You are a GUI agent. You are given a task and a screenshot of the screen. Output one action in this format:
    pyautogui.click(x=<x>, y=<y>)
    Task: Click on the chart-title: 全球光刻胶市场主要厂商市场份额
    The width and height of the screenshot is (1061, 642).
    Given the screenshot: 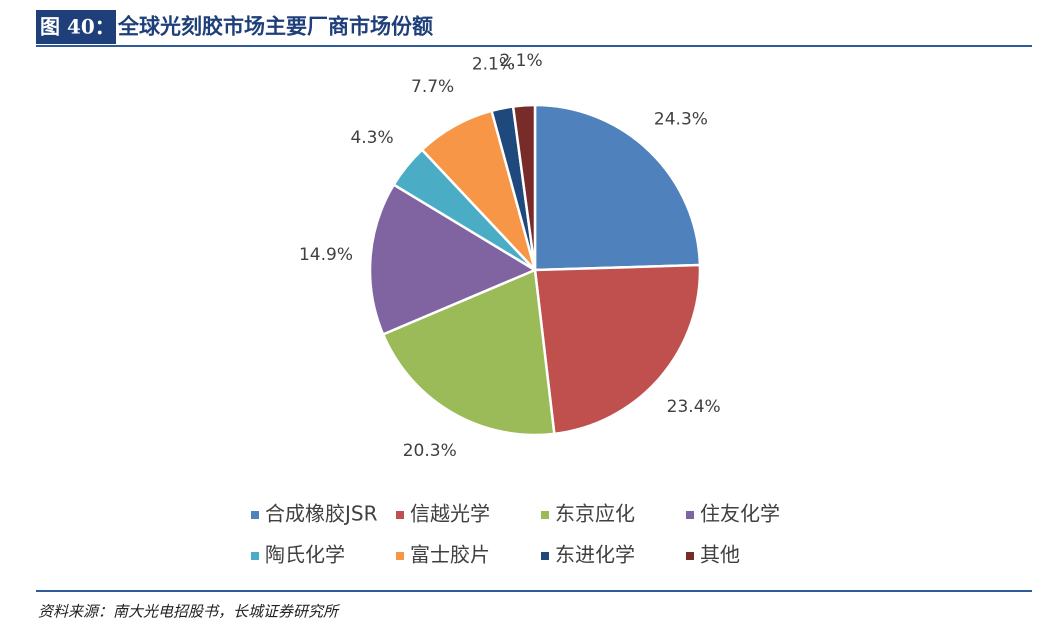 What is the action you would take?
    pyautogui.click(x=275, y=26)
    